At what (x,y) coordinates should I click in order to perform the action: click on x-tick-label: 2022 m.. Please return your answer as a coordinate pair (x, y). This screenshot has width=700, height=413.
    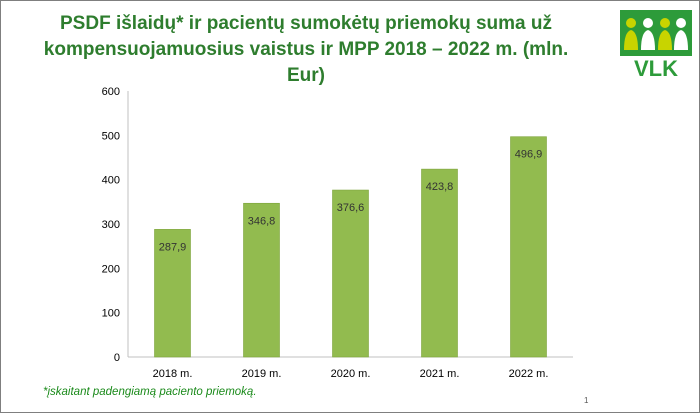
    Looking at the image, I should click on (529, 374).